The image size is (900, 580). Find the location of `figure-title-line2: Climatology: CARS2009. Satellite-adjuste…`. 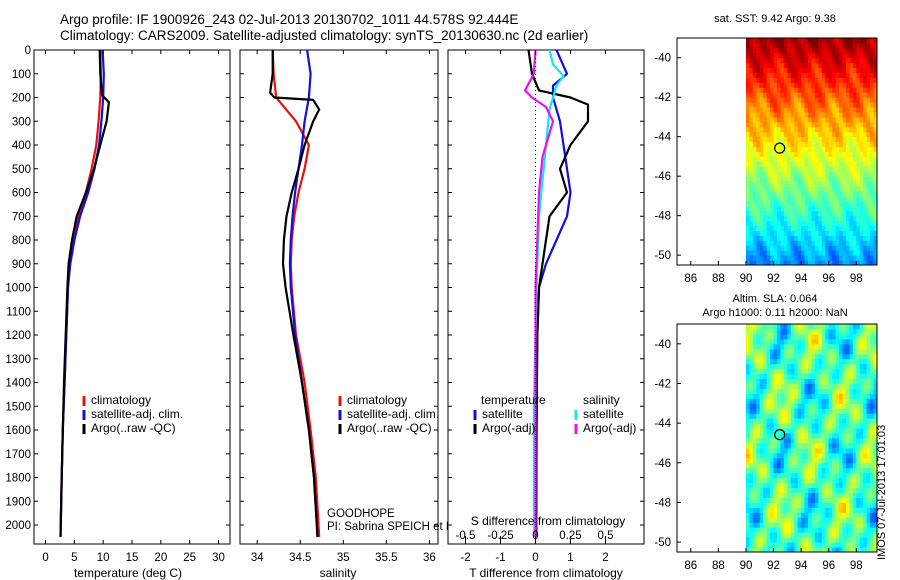

figure-title-line2: Climatology: CARS2009. Satellite-adjuste… is located at coordinates (324, 35).